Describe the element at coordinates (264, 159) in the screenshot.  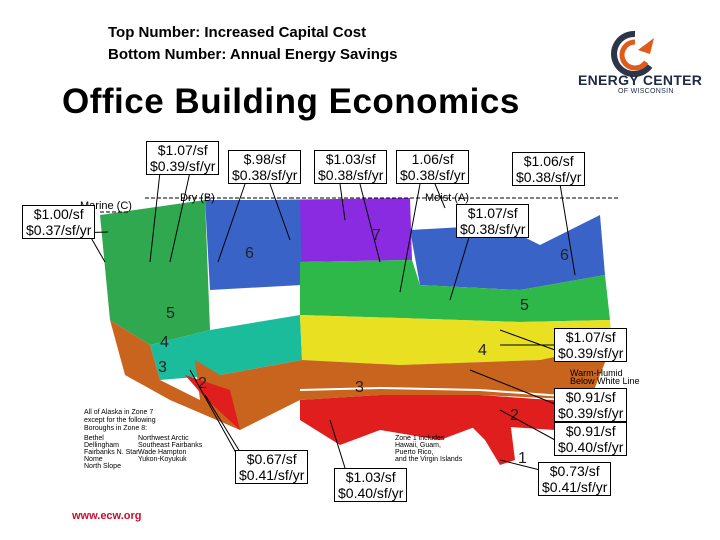
I see `callout-2-cost: $.98/sf` at that location.